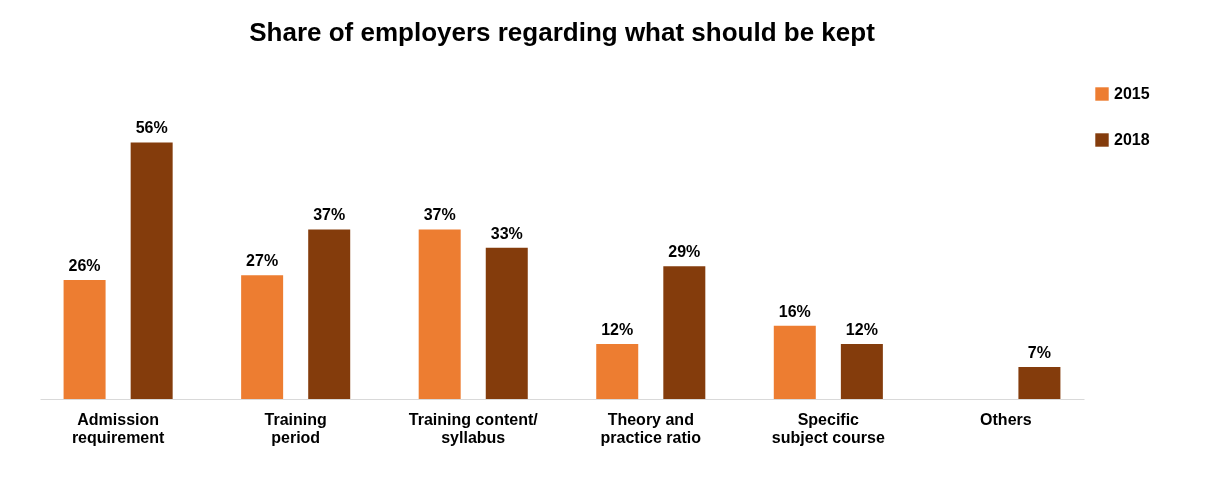 The height and width of the screenshot is (496, 1226). I want to click on legend-label: 2018, so click(1132, 139).